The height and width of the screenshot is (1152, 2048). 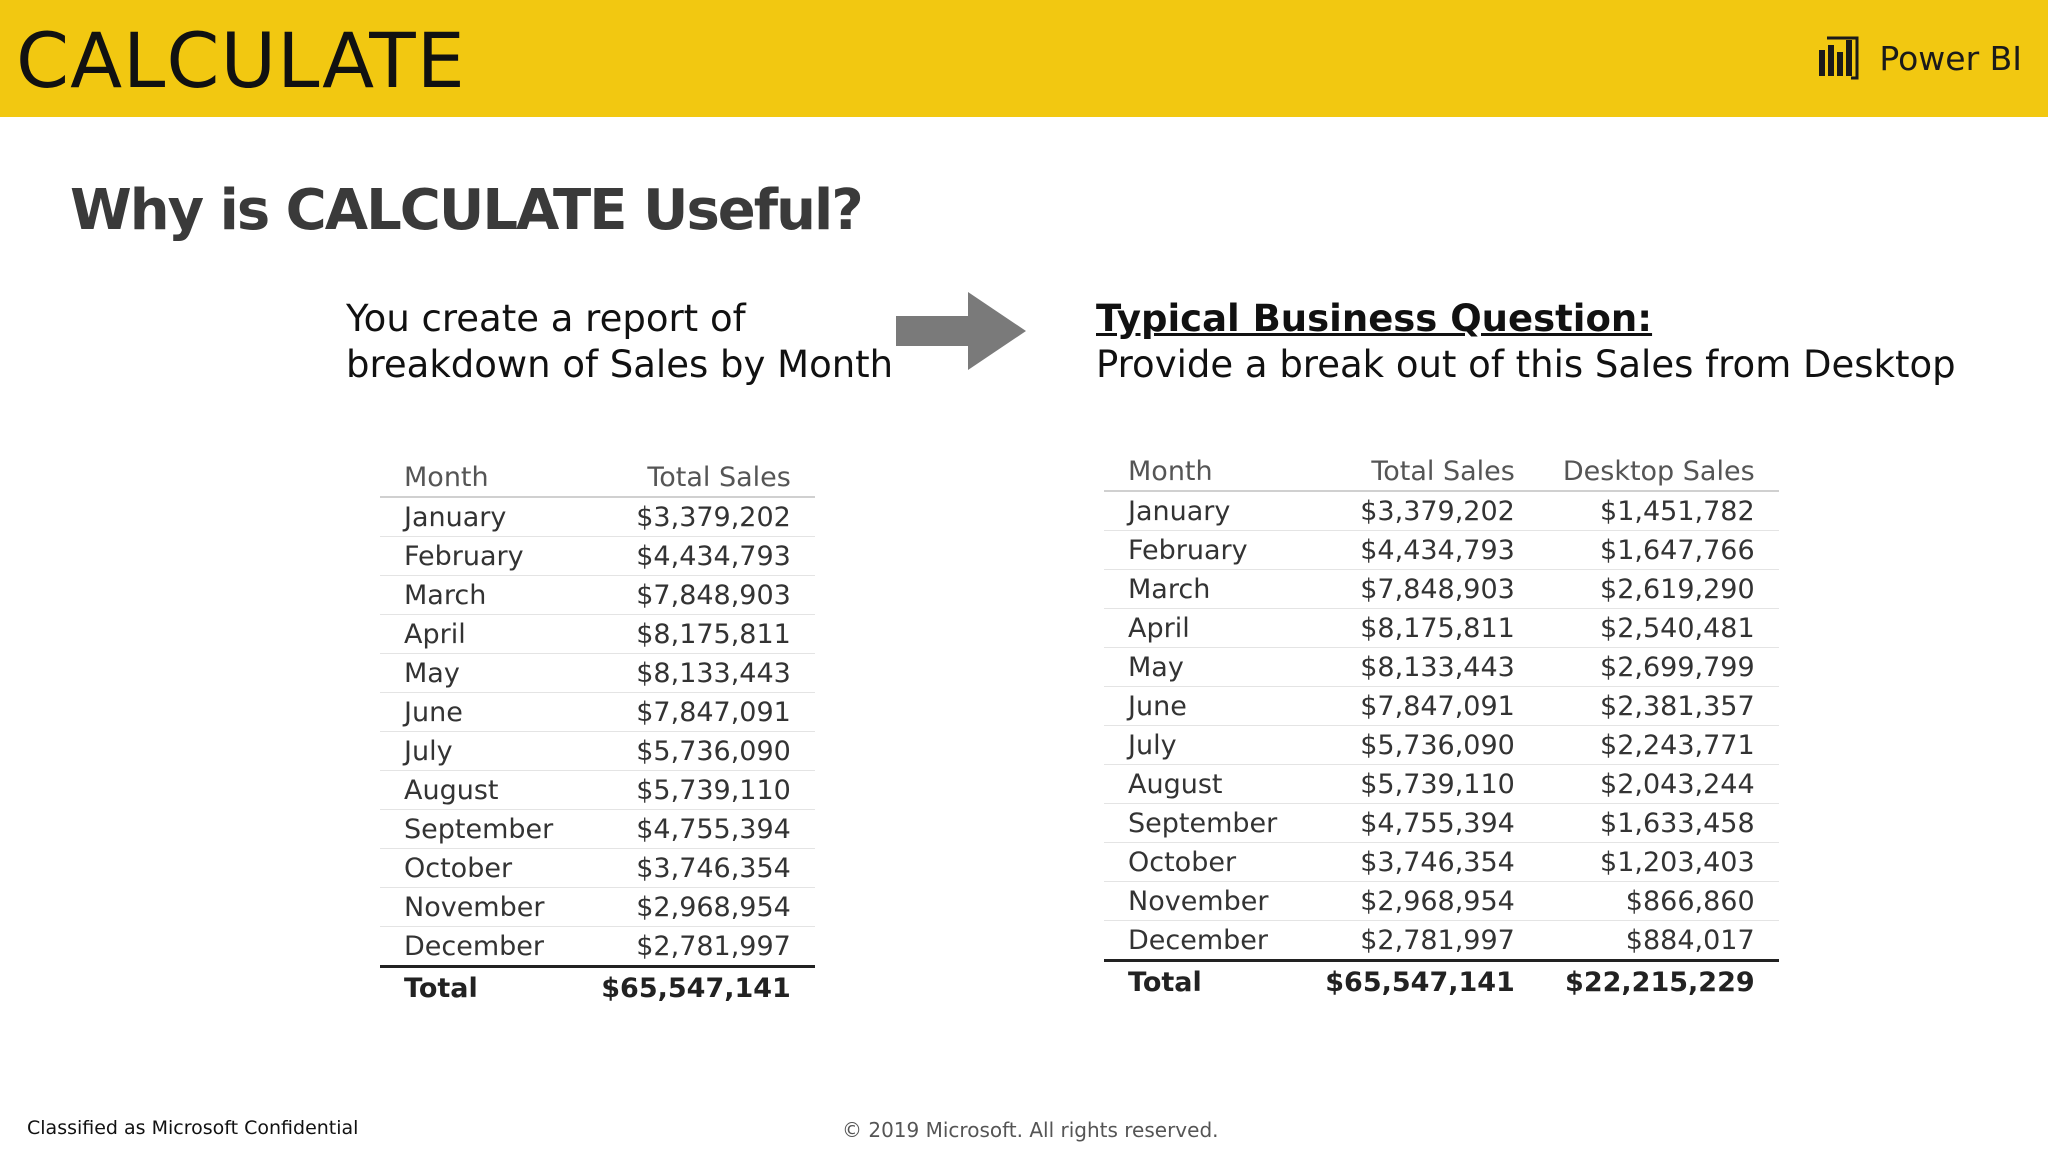 What do you see at coordinates (696, 595) in the screenshot?
I see `table-cell: $7,848,903` at bounding box center [696, 595].